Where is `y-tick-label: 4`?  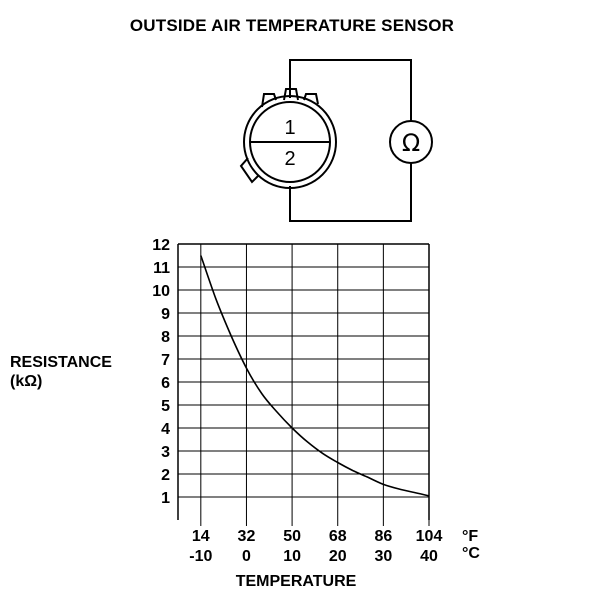
y-tick-label: 4 is located at coordinates (165, 429).